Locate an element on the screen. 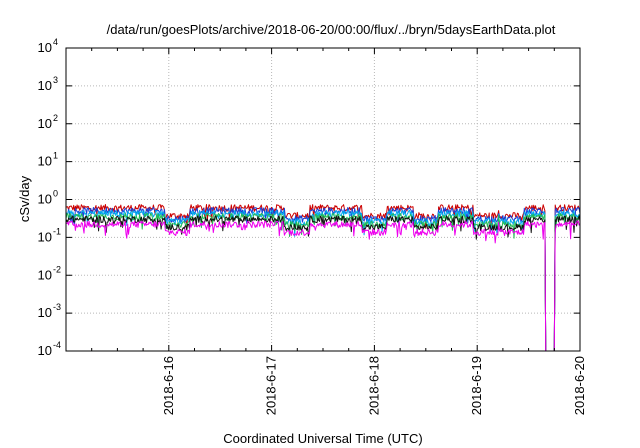 Image resolution: width=640 pixels, height=448 pixels. y-axis-label: cSv/day is located at coordinates (24, 198).